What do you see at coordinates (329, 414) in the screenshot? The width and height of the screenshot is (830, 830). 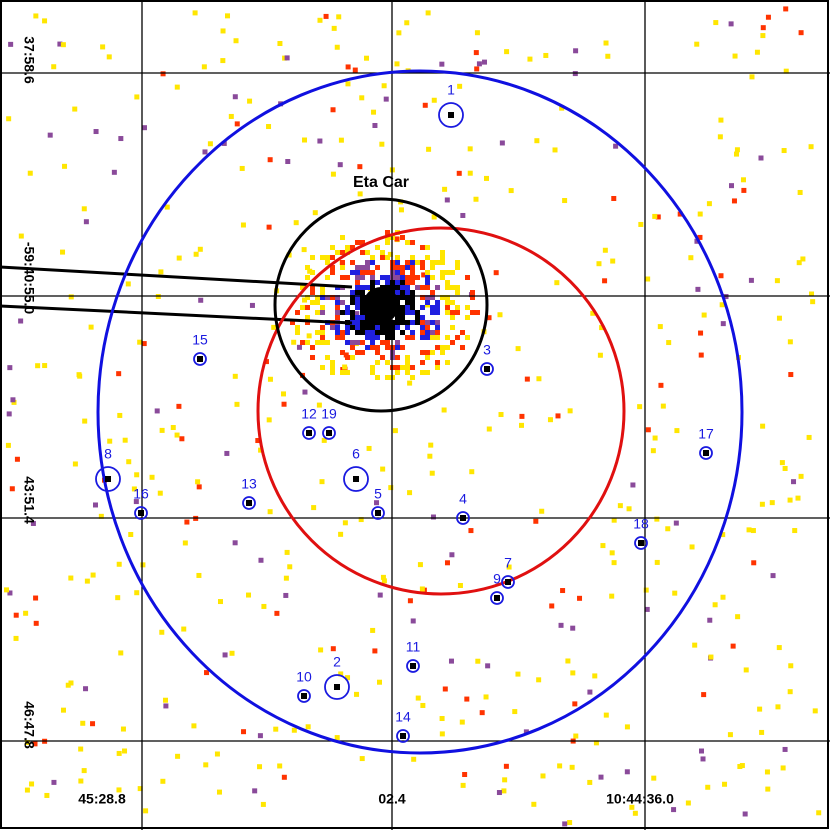 I see `source-number: 19` at bounding box center [329, 414].